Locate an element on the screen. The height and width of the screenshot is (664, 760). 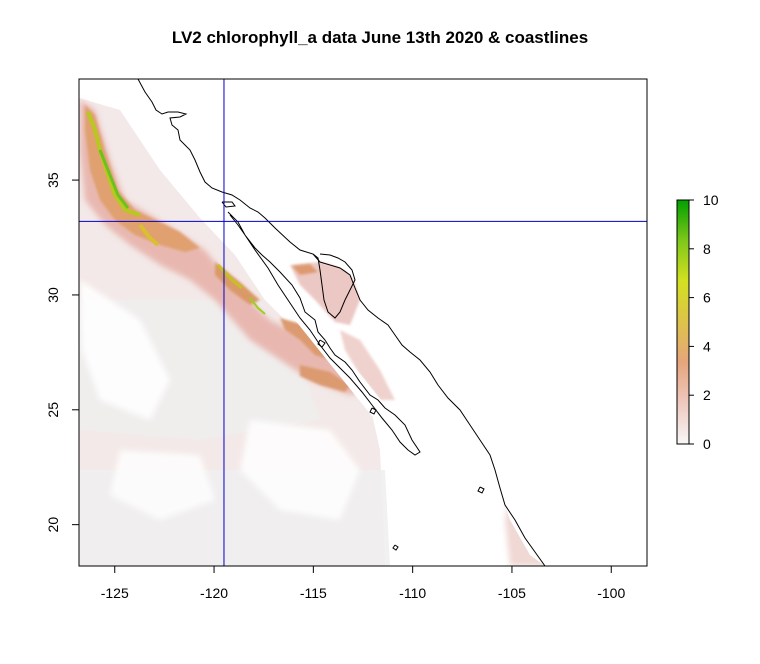
x-tick-label: -110 is located at coordinates (412, 593).